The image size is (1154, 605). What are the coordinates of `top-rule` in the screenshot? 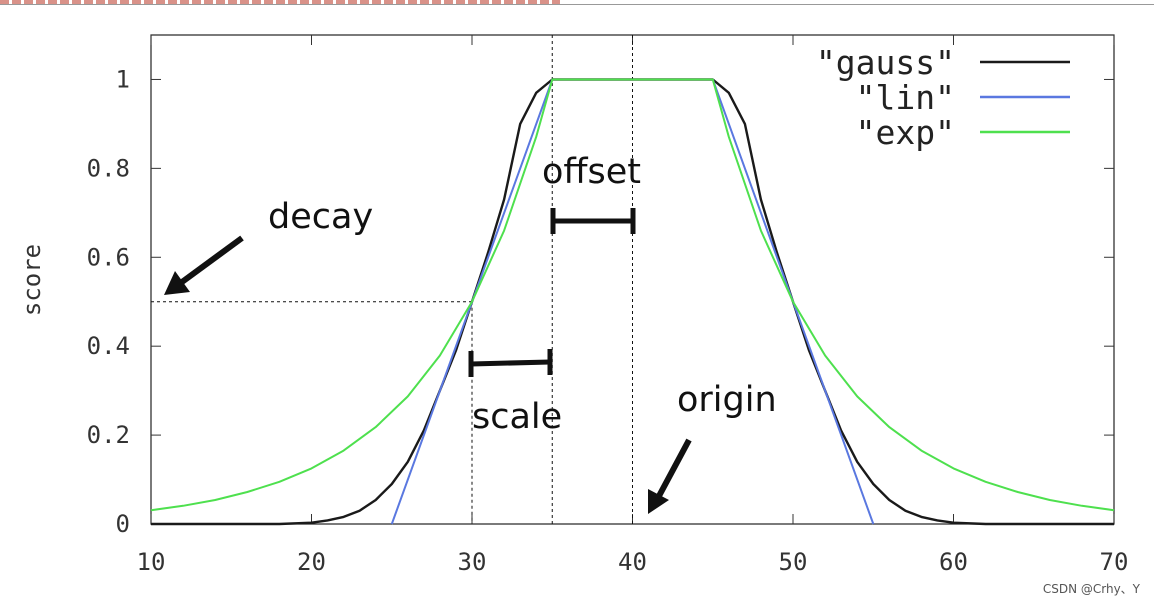 It's located at (577, 4).